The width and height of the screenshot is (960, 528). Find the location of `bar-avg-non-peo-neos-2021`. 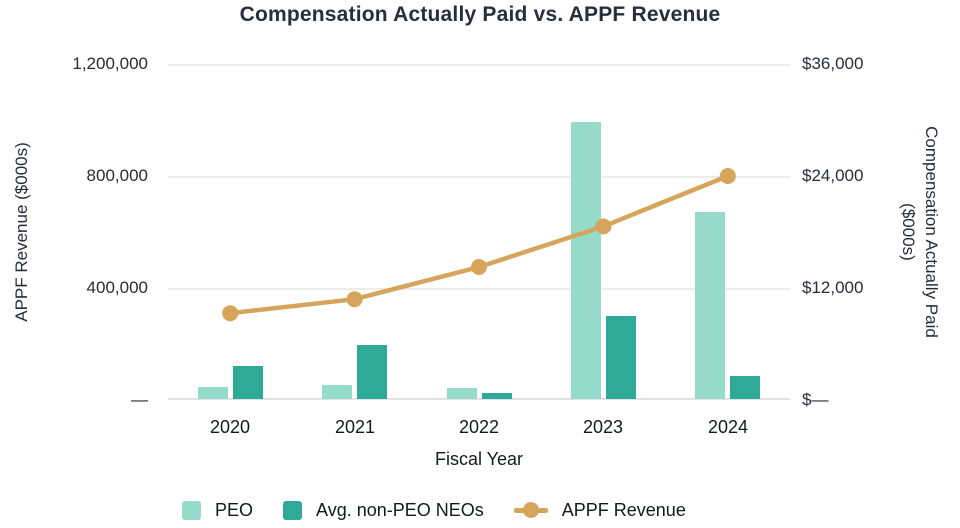

bar-avg-non-peo-neos-2021 is located at coordinates (372, 372).